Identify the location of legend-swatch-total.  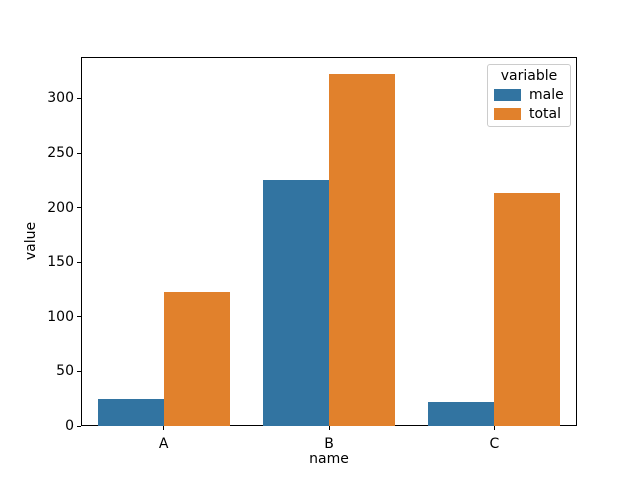
(507, 114).